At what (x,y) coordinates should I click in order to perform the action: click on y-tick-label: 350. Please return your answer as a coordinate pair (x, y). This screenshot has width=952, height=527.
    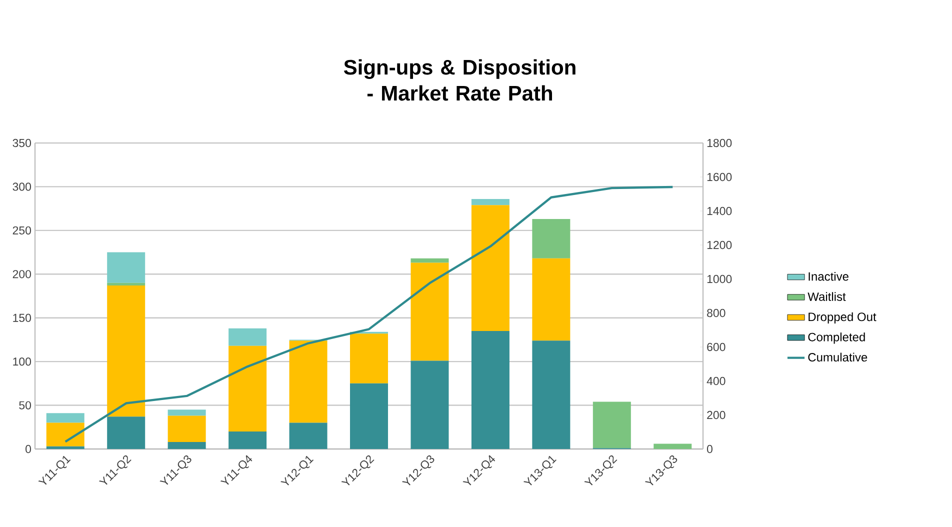
    Looking at the image, I should click on (22, 143).